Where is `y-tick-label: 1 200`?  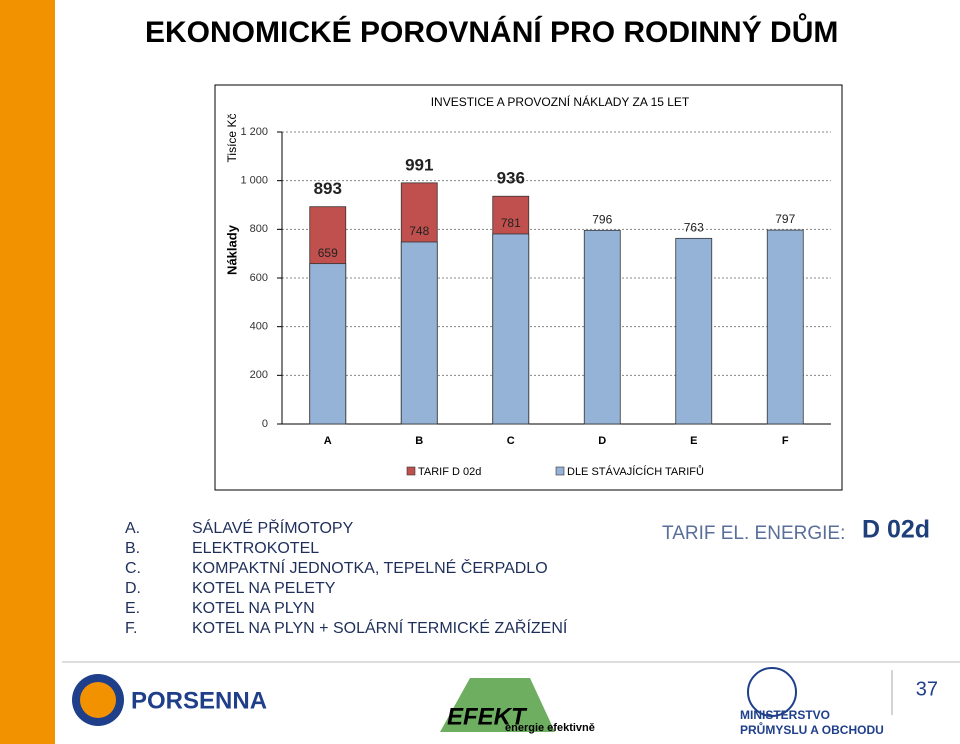 y-tick-label: 1 200 is located at coordinates (254, 132).